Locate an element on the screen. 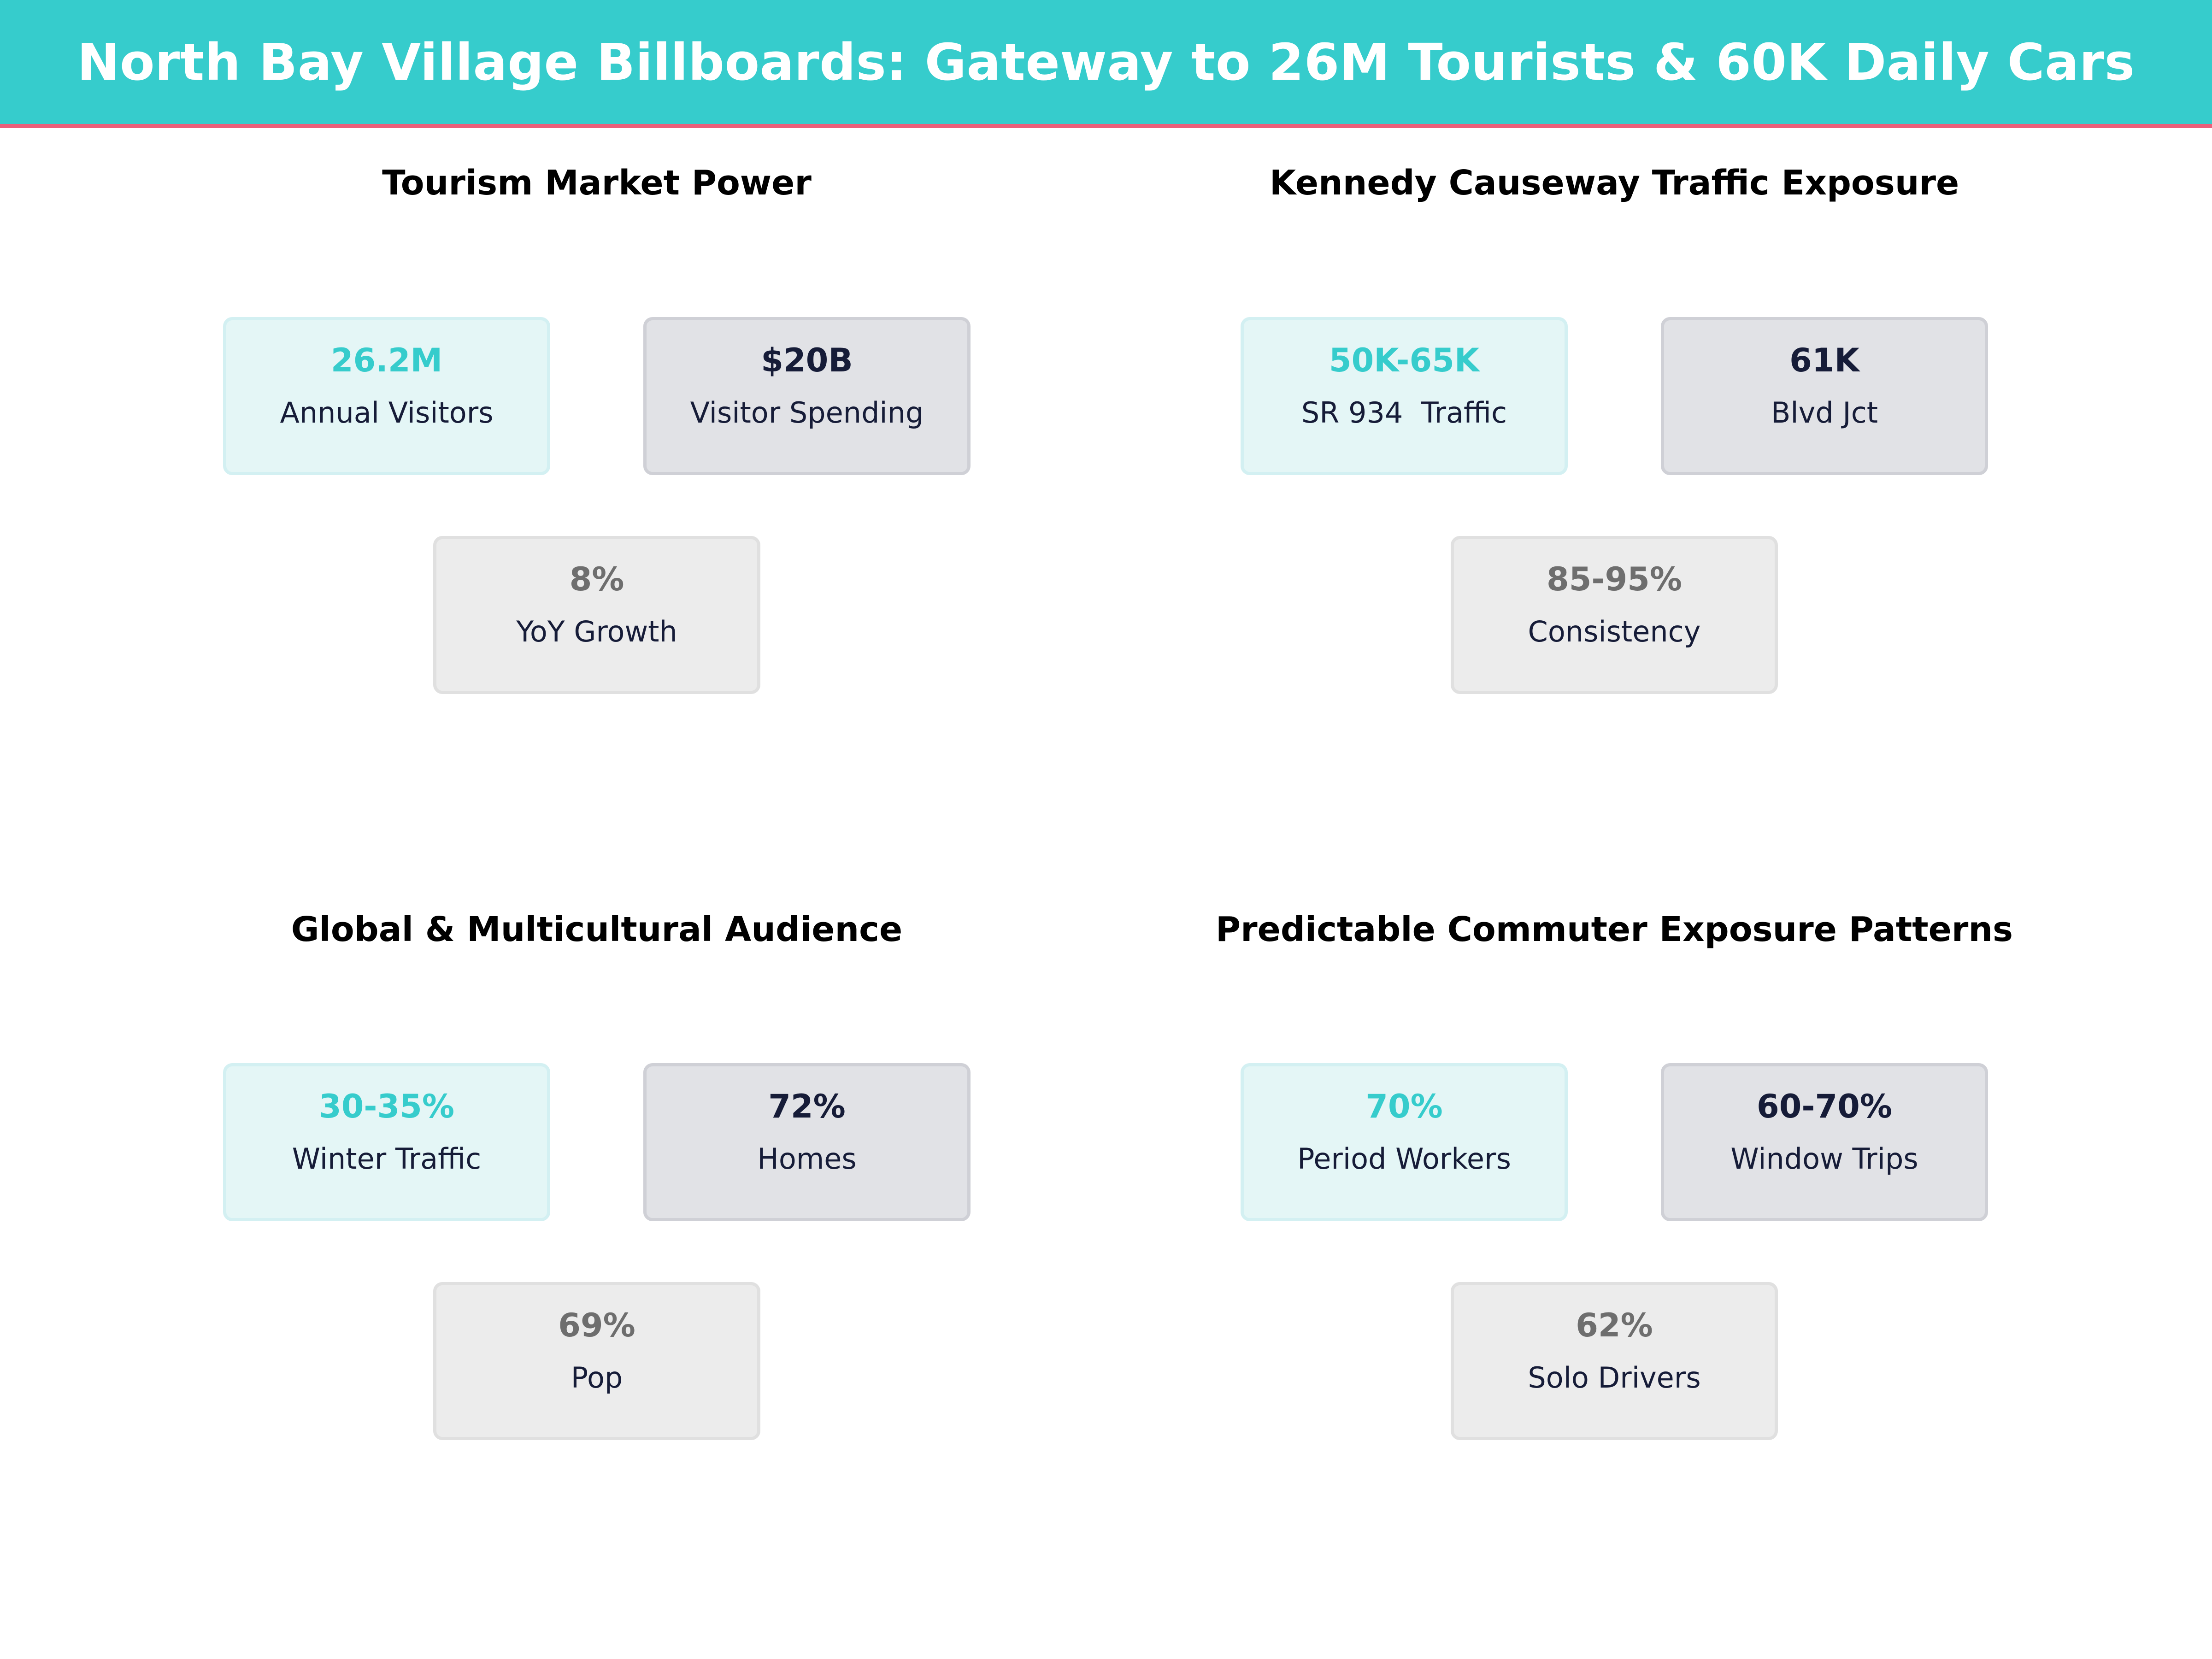 The image size is (2212, 1659). section-title-audience: Global & Multicultural Audience is located at coordinates (597, 929).